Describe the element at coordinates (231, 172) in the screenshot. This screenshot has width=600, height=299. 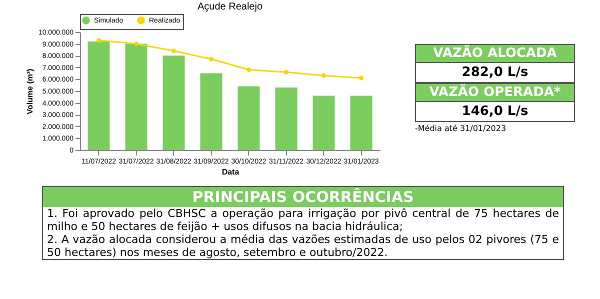
I see `x-axis-title: Data` at that location.